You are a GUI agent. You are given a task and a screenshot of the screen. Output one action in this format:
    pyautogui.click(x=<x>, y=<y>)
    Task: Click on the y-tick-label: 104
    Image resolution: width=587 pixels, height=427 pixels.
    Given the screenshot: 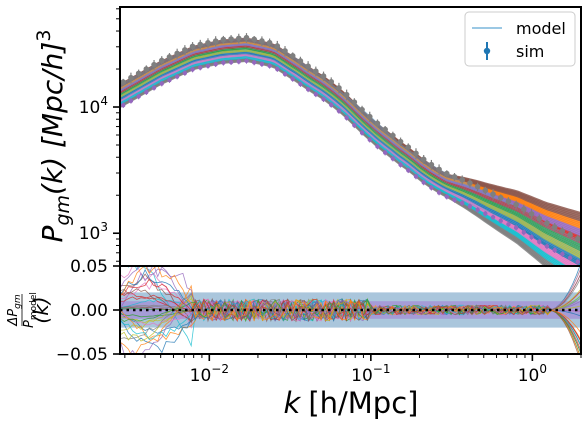 What is the action you would take?
    pyautogui.click(x=93, y=106)
    